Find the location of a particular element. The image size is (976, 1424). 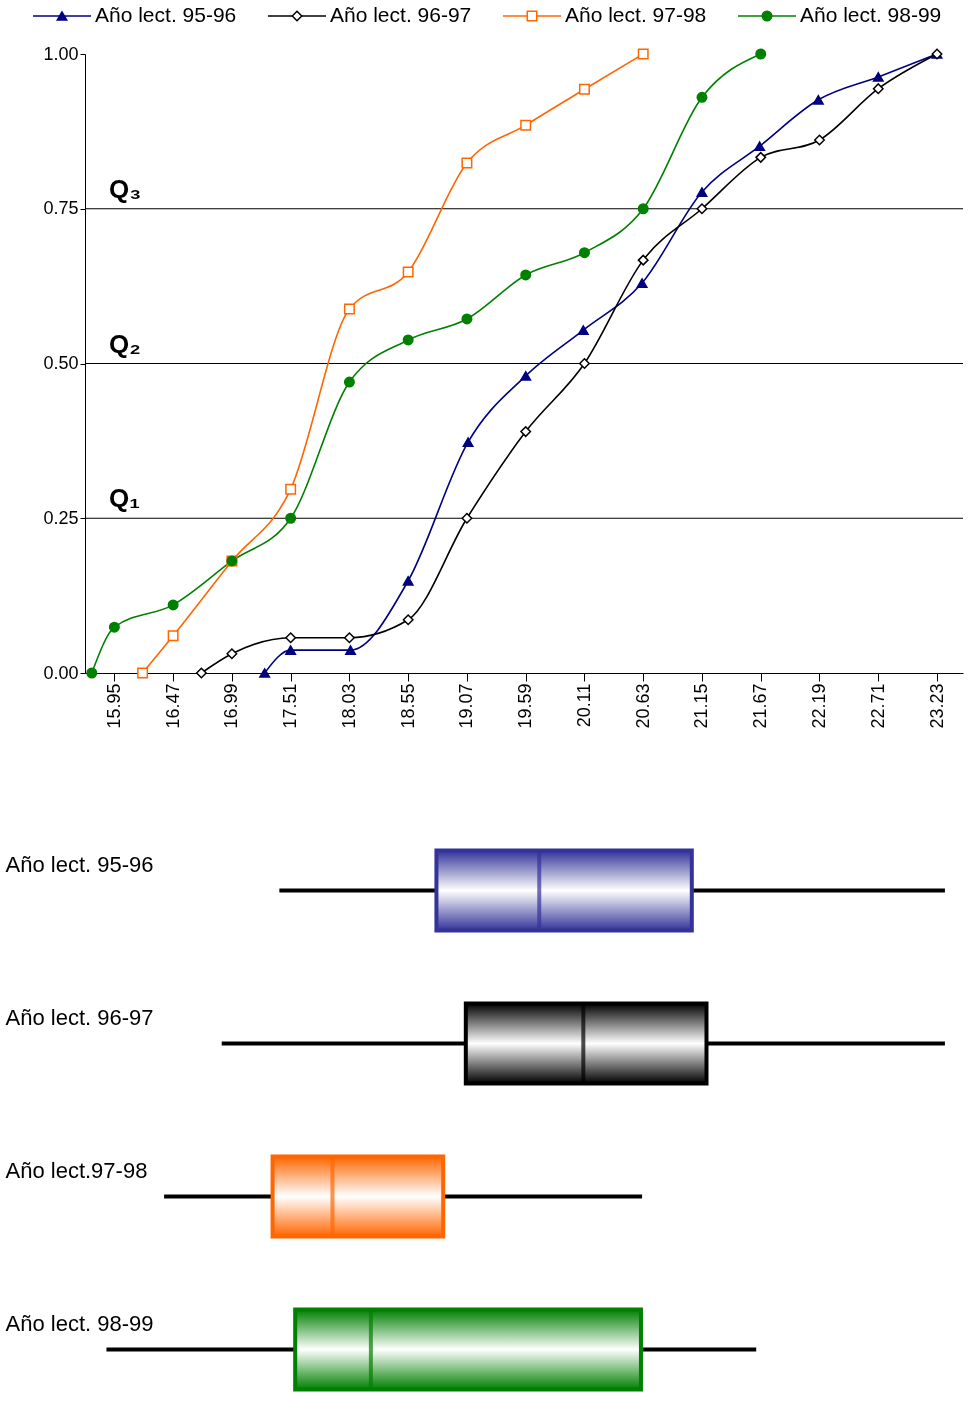

ref-line-label: Q₂ is located at coordinates (125, 343).